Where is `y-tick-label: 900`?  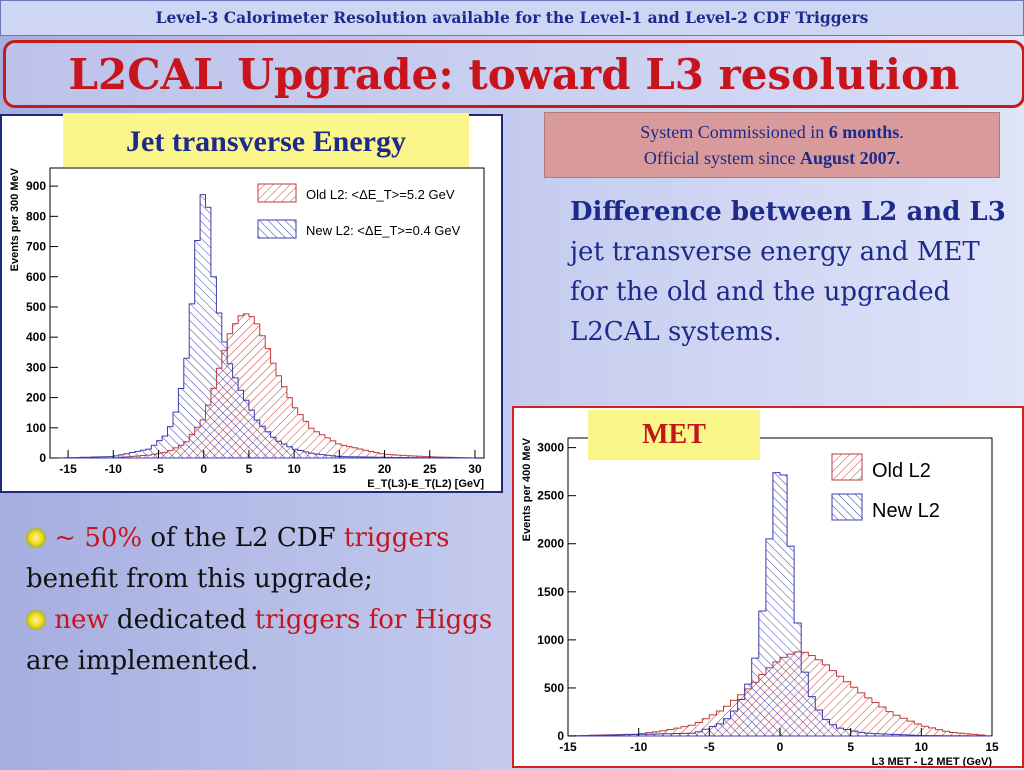
y-tick-label: 900 is located at coordinates (36, 186).